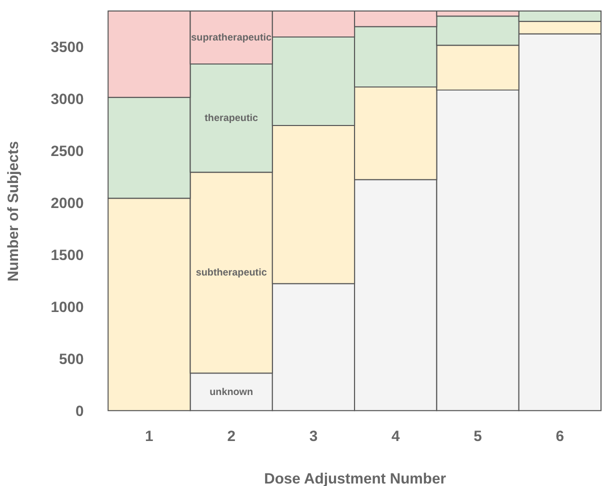  Describe the element at coordinates (232, 392) in the screenshot. I see `series-label: unknown` at that location.